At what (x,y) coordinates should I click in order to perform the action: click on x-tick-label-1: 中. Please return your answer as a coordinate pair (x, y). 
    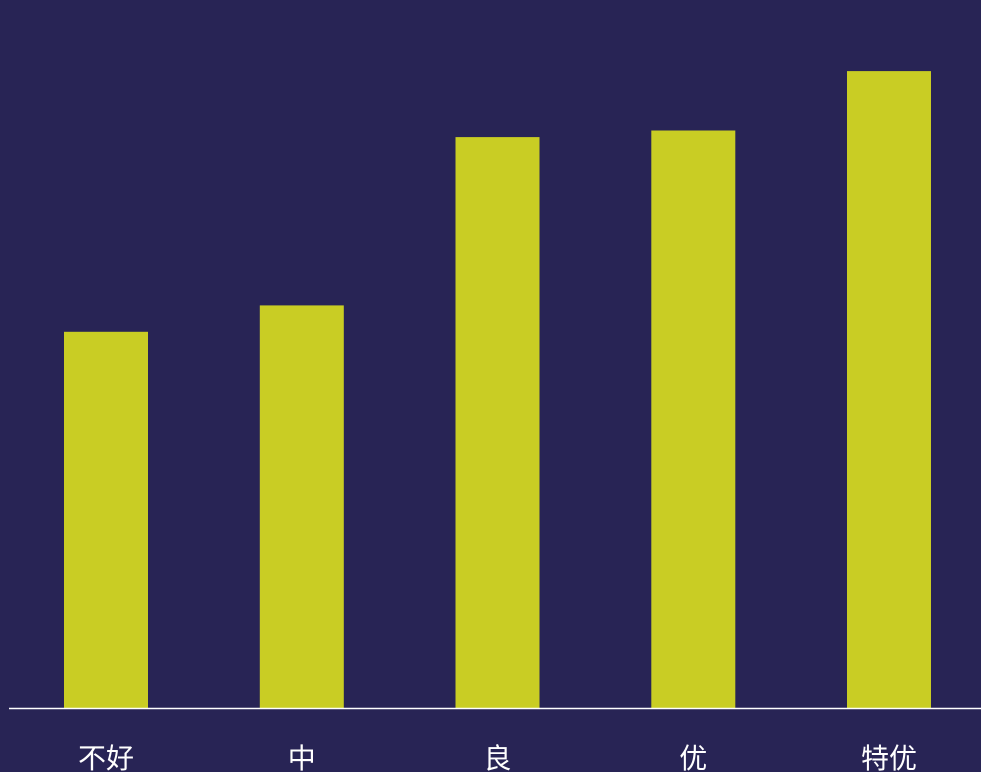
    Looking at the image, I should click on (302, 757).